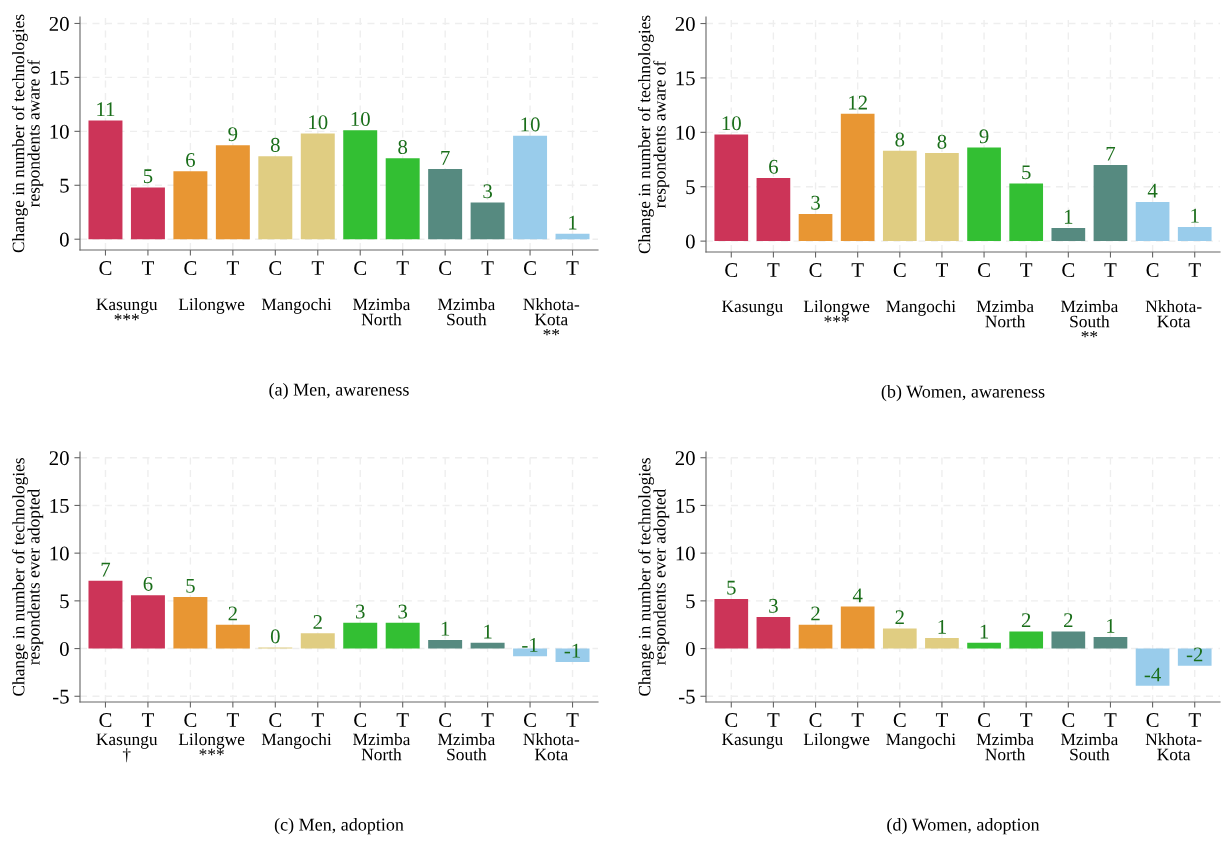 The height and width of the screenshot is (842, 1225). Describe the element at coordinates (963, 826) in the screenshot. I see `text: (d) Women, adoption` at that location.